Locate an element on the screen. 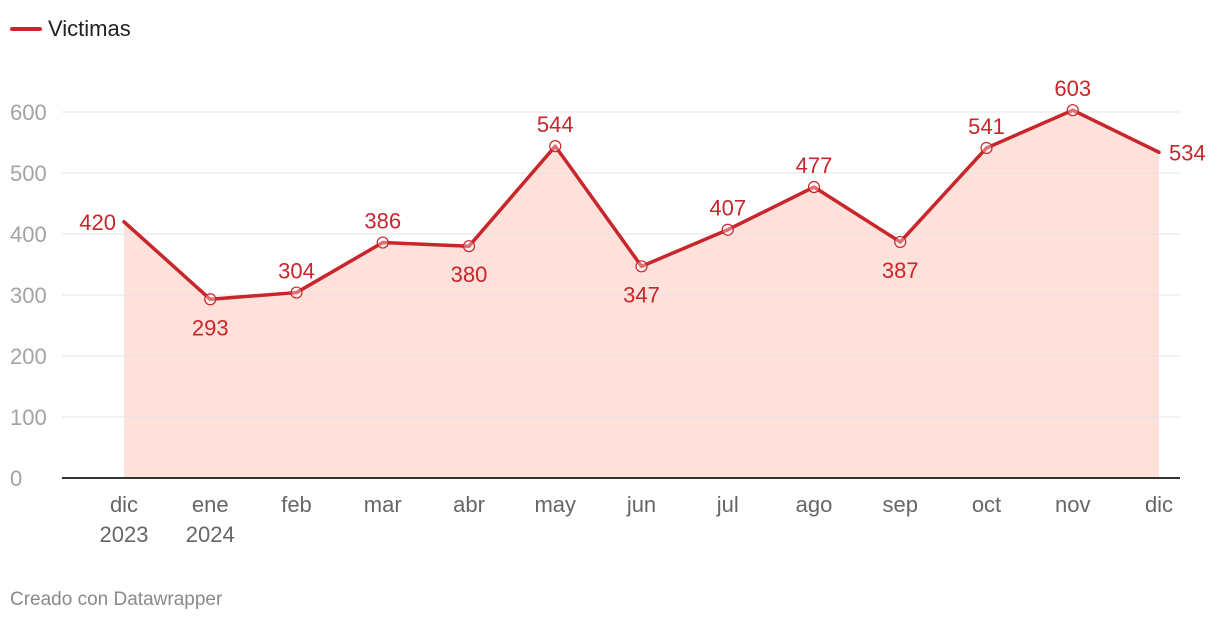  data-label: 380 is located at coordinates (469, 274).